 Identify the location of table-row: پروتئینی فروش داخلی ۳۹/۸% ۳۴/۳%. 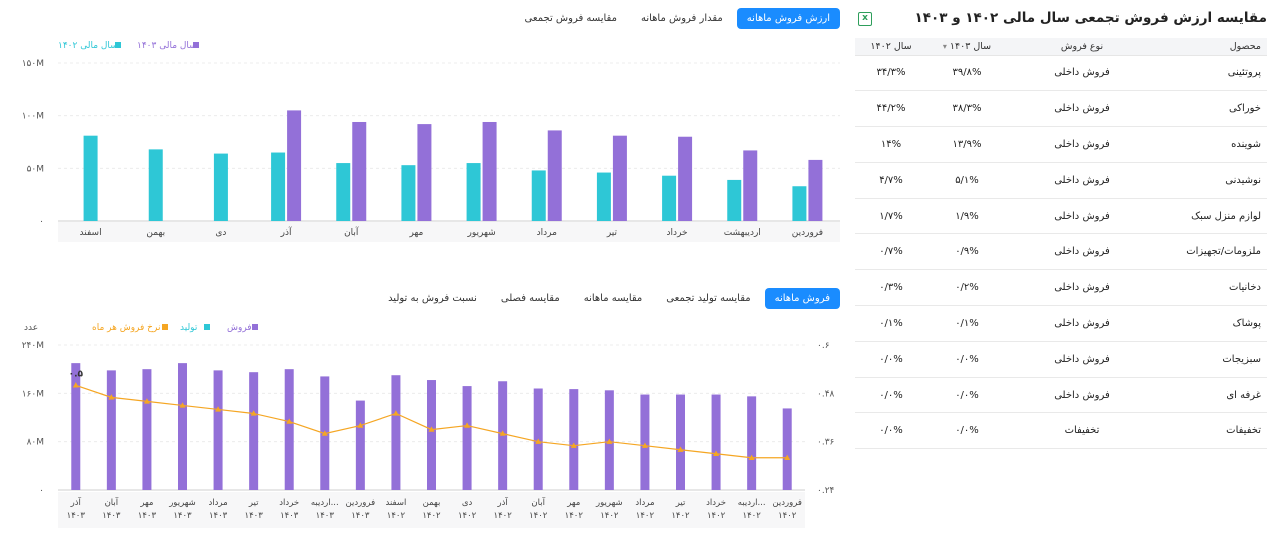
(1061, 73).